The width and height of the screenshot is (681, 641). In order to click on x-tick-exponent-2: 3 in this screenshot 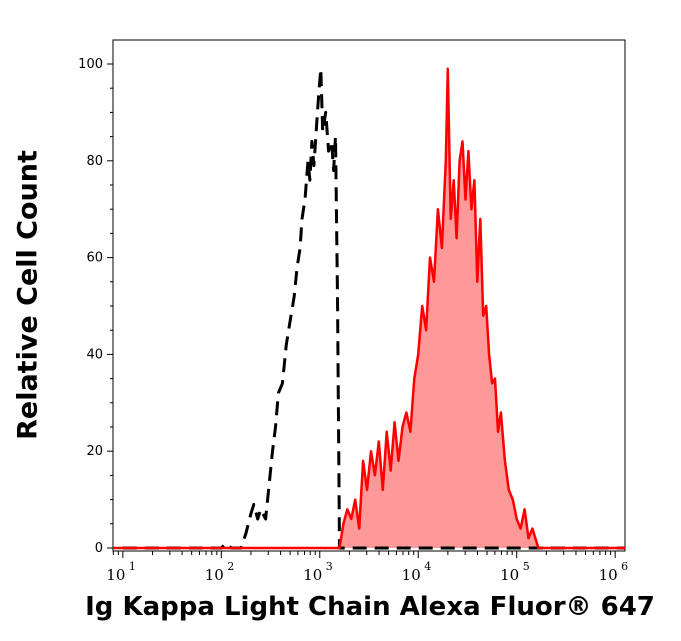, I will do `click(329, 566)`.